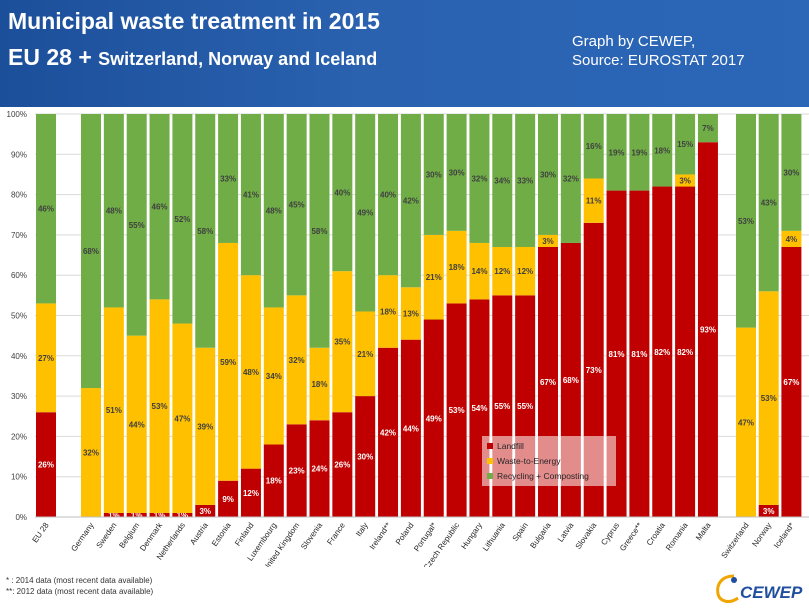 The image size is (809, 614). I want to click on data-label: 23%, so click(297, 471).